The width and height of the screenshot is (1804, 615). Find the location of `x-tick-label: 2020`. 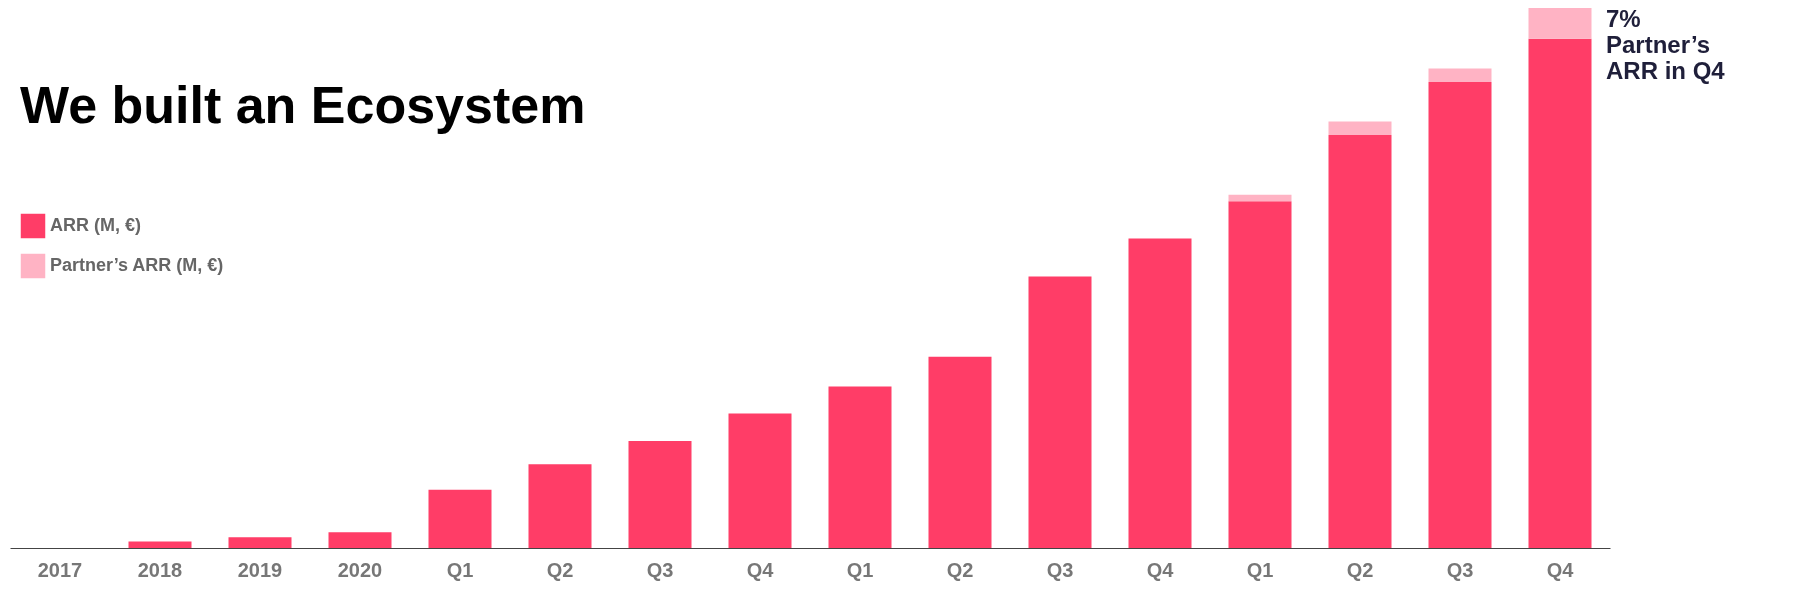

x-tick-label: 2020 is located at coordinates (360, 569).